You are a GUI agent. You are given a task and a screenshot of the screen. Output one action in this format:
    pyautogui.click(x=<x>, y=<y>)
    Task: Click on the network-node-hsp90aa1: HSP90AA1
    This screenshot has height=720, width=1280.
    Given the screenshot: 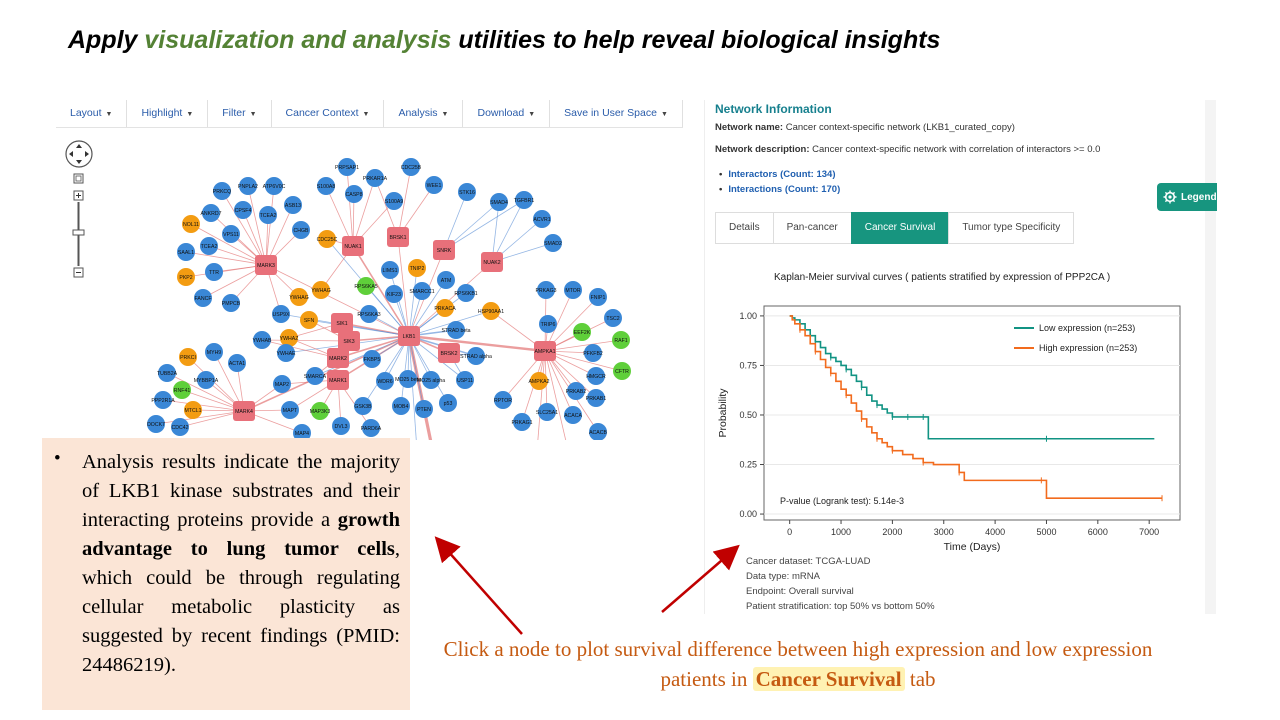 What is the action you would take?
    pyautogui.click(x=491, y=311)
    